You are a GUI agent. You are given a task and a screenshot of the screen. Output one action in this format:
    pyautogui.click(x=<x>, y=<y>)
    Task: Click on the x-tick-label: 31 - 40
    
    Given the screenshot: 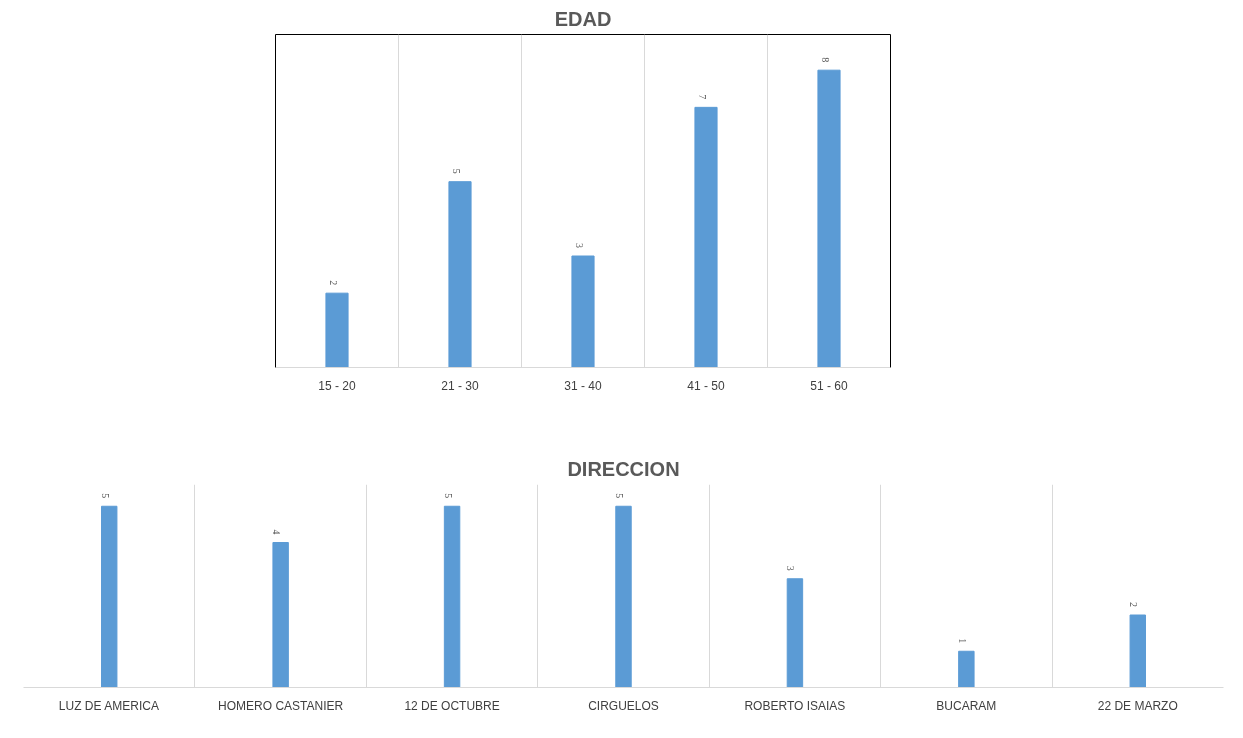 What is the action you would take?
    pyautogui.click(x=583, y=385)
    